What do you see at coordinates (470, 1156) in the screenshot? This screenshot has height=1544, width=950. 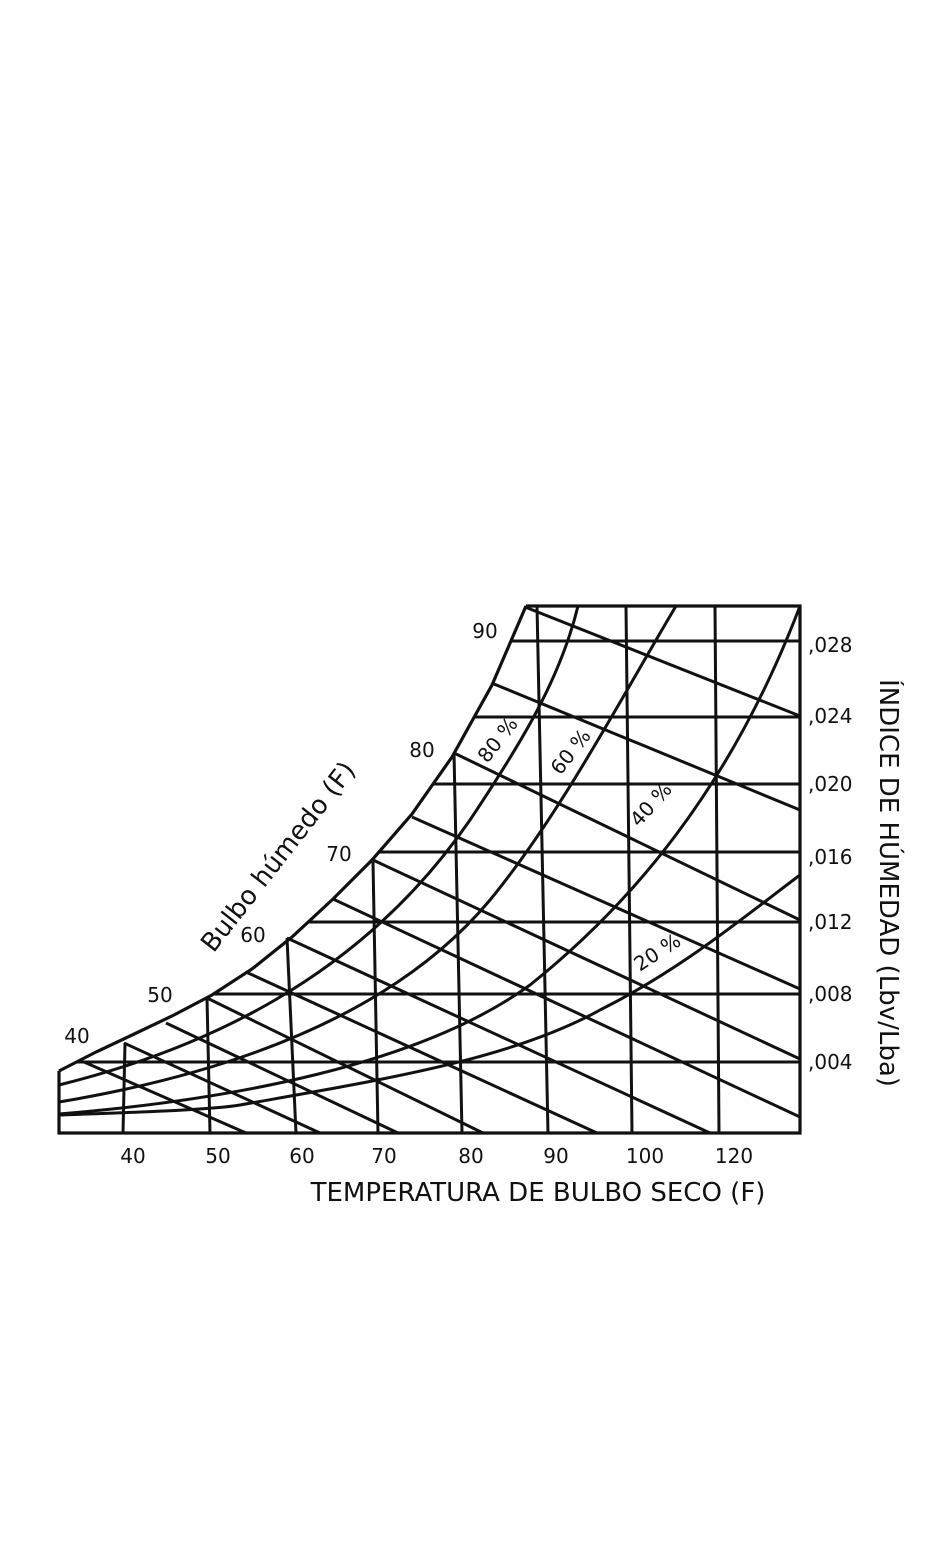 I see `x-tick-label: 80` at bounding box center [470, 1156].